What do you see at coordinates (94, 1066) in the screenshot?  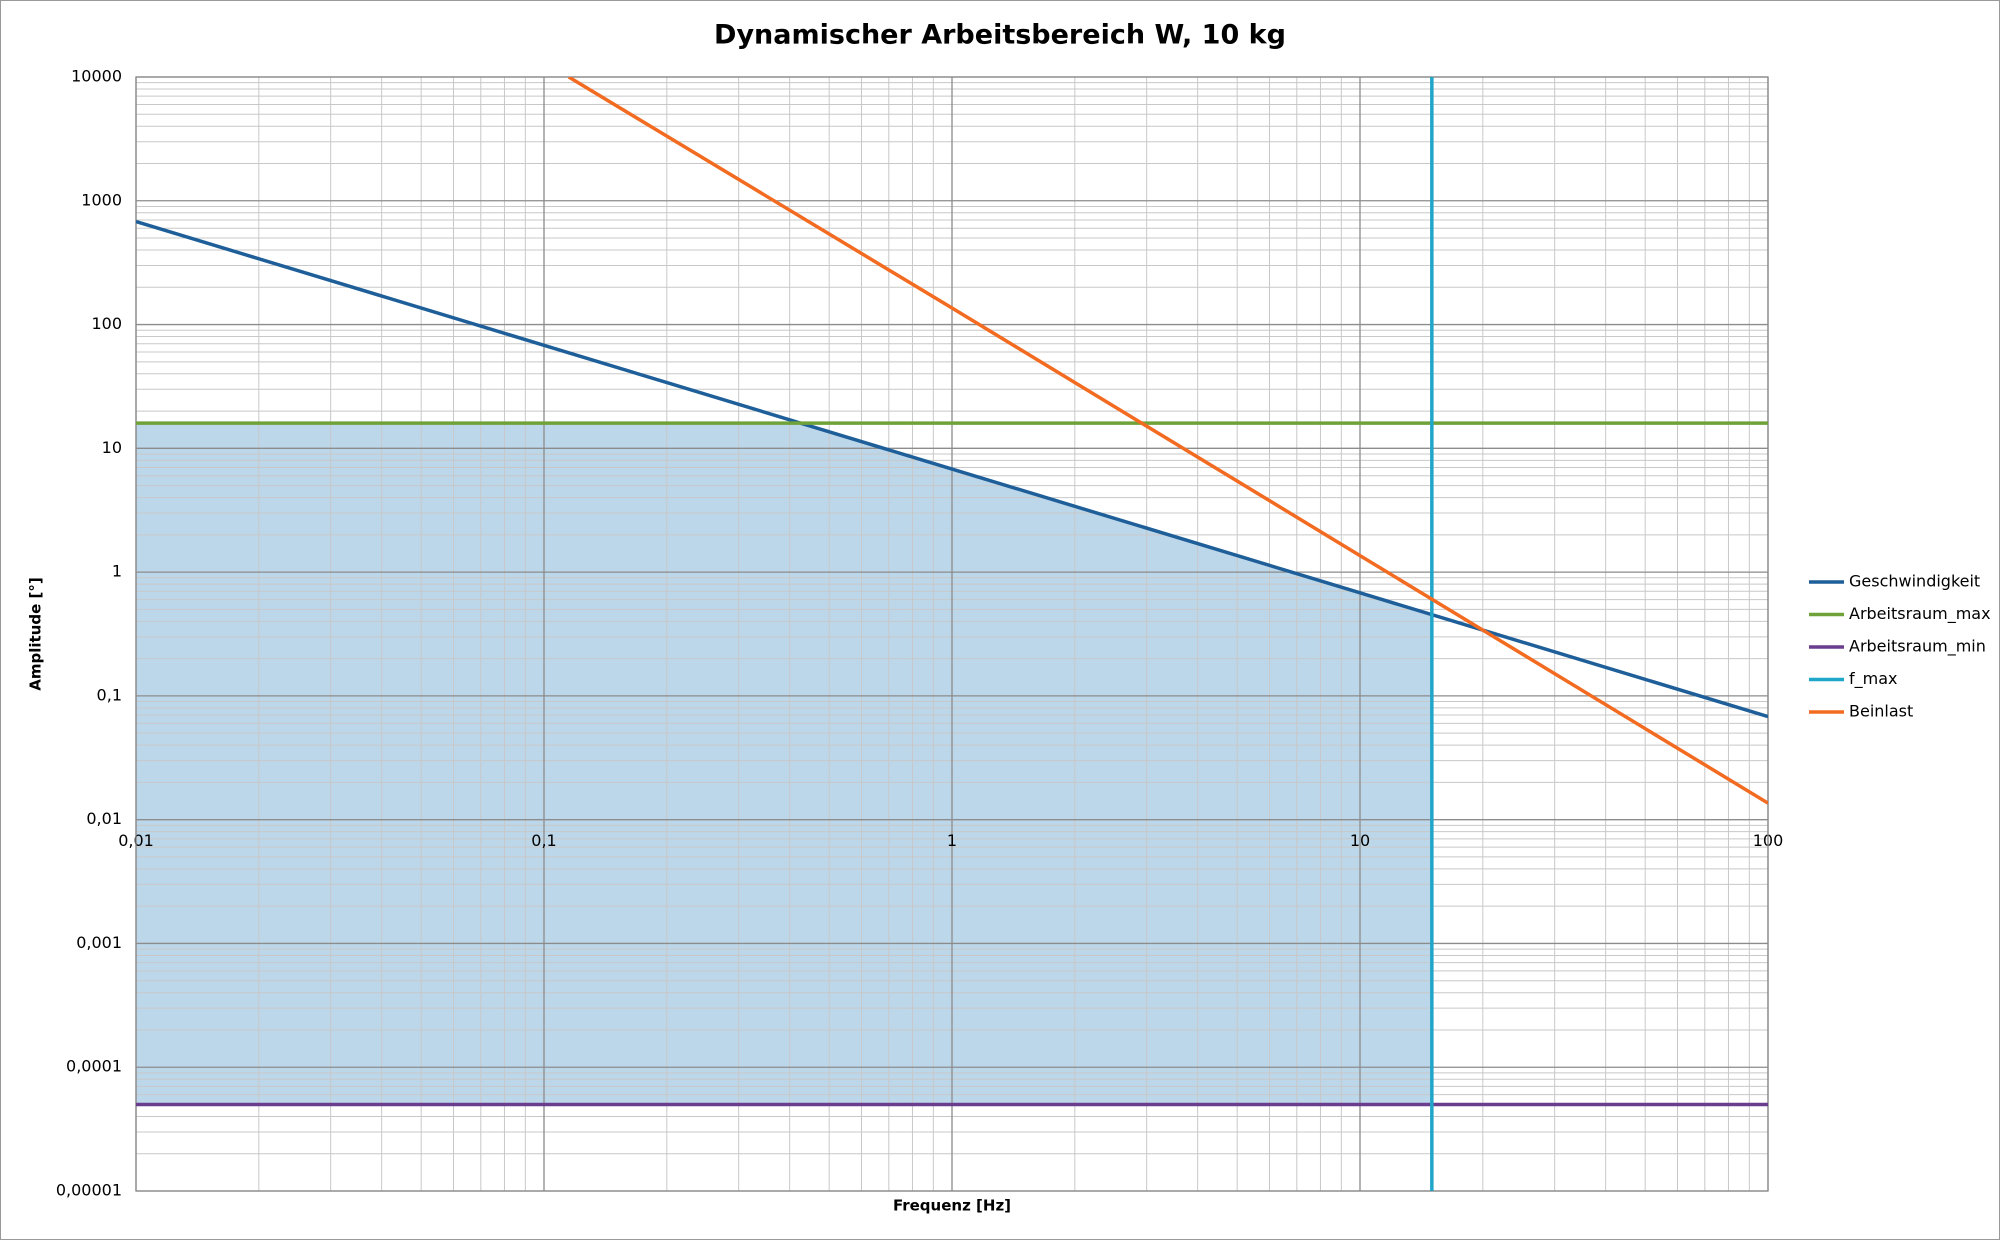 I see `y-tick-label: 0,0001` at bounding box center [94, 1066].